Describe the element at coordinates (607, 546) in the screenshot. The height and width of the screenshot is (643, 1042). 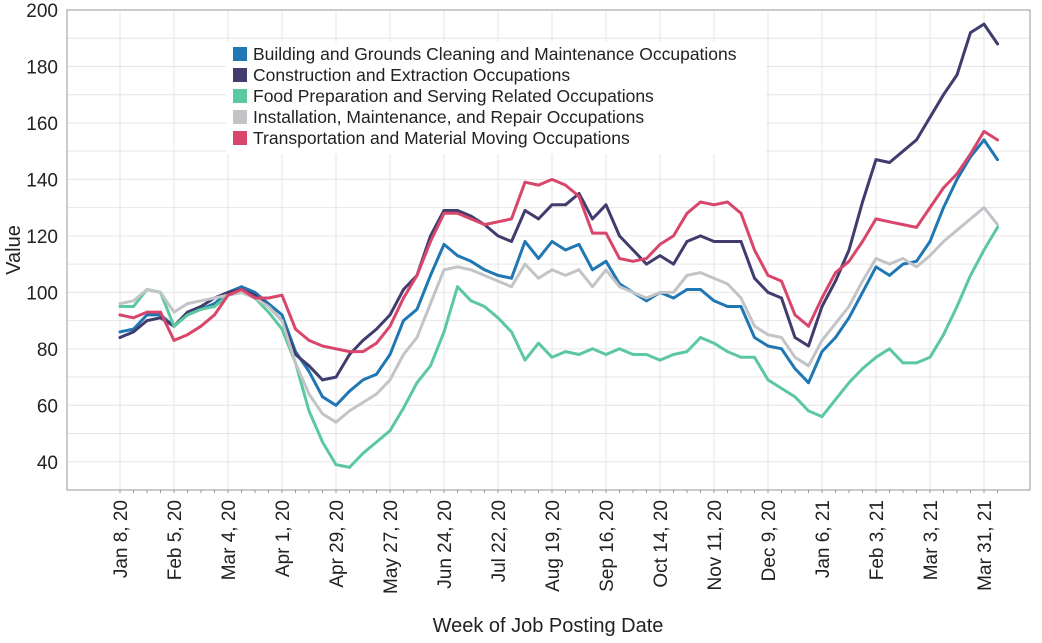
I see `x-tick-label: Sep 16, 20` at that location.